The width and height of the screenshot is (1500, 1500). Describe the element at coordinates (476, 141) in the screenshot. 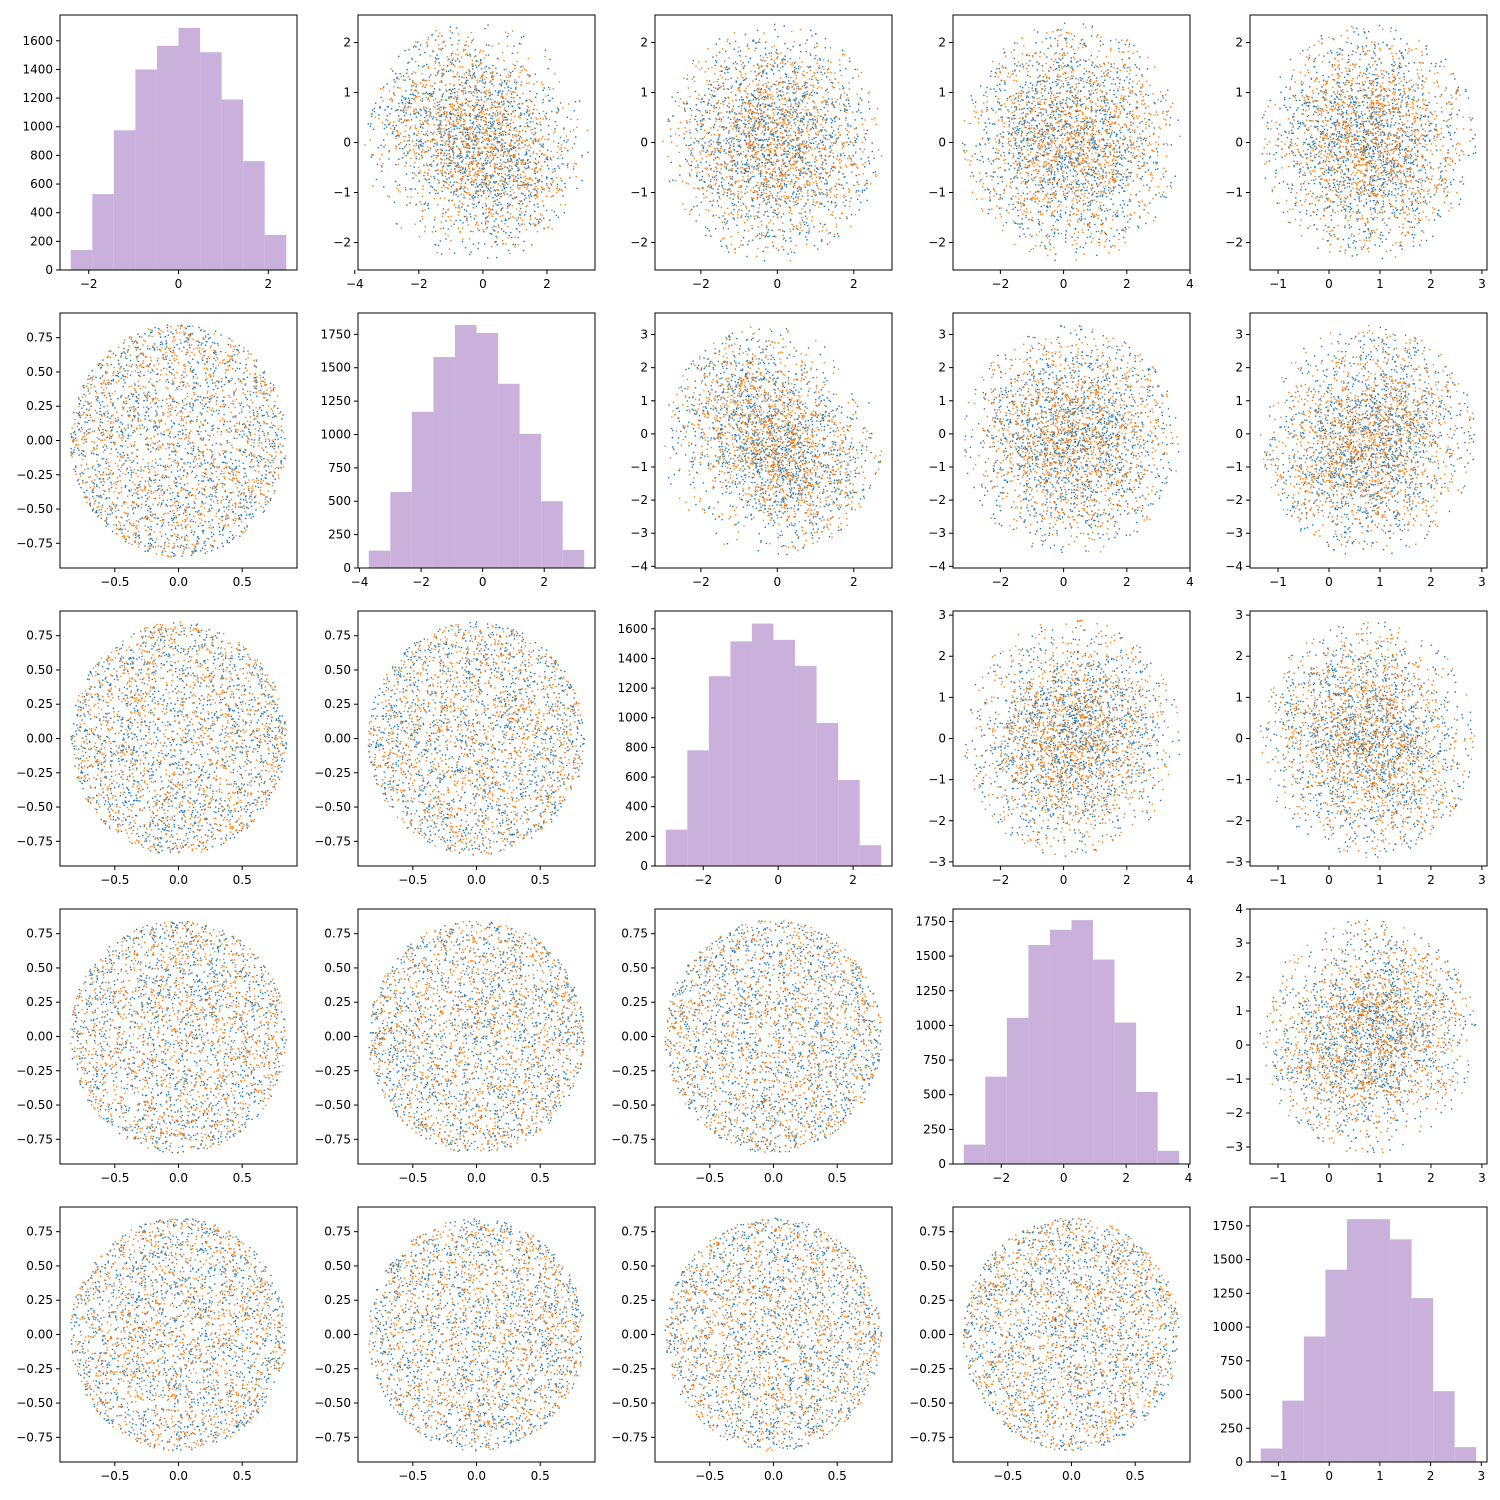

I see `plot-area` at that location.